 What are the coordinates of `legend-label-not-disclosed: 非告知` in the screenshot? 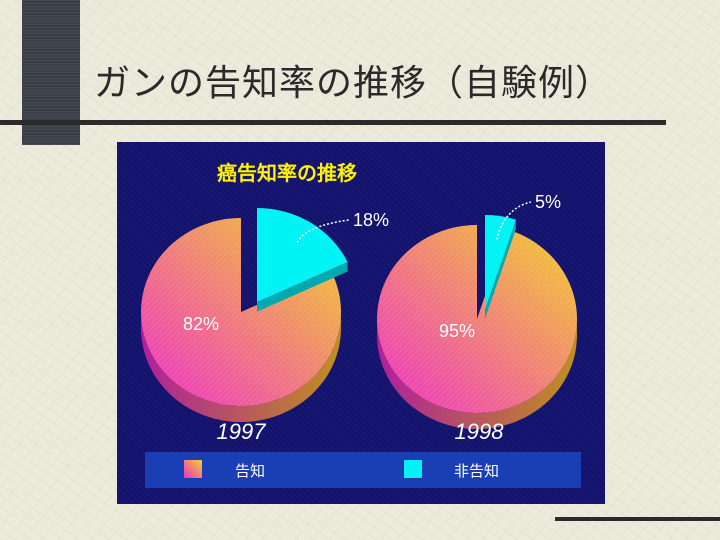 It's located at (476, 471).